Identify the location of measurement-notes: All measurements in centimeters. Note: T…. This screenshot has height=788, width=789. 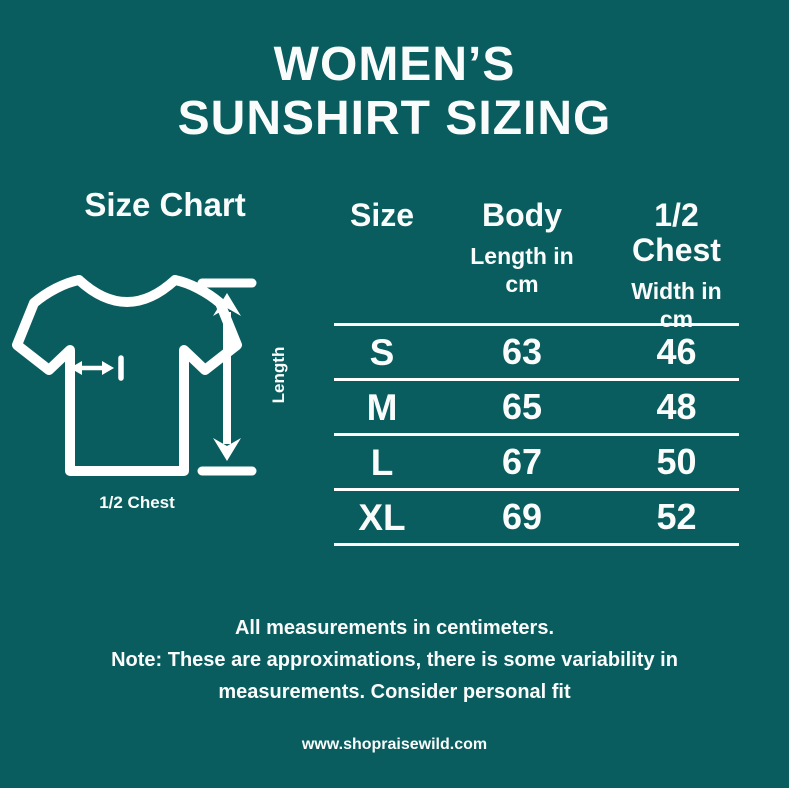
(394, 660).